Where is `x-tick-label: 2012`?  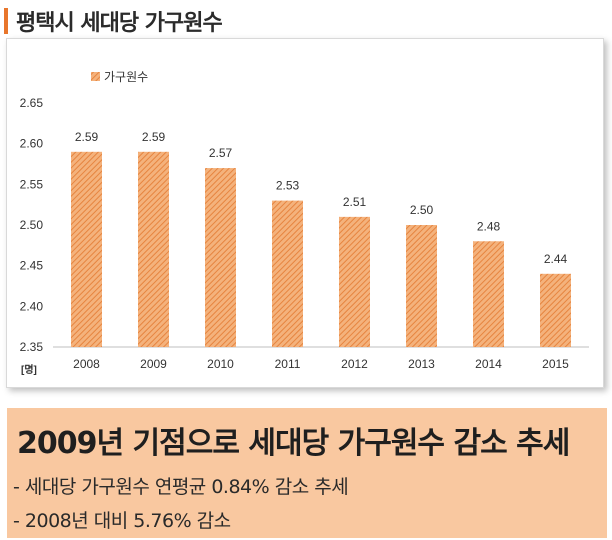 x-tick-label: 2012 is located at coordinates (354, 364).